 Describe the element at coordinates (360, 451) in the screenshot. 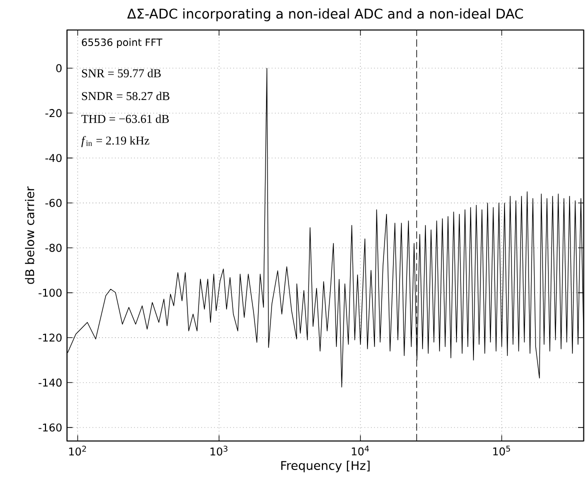

I see `x-tick-label: 10$^{4}$` at that location.